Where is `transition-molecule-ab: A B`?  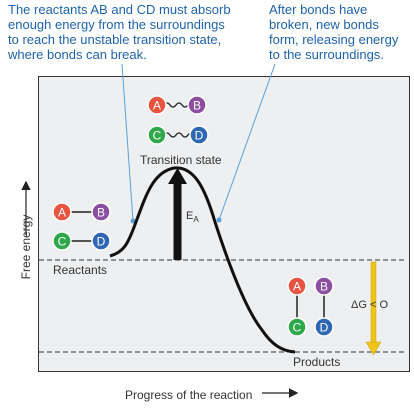 transition-molecule-ab: A B is located at coordinates (177, 105).